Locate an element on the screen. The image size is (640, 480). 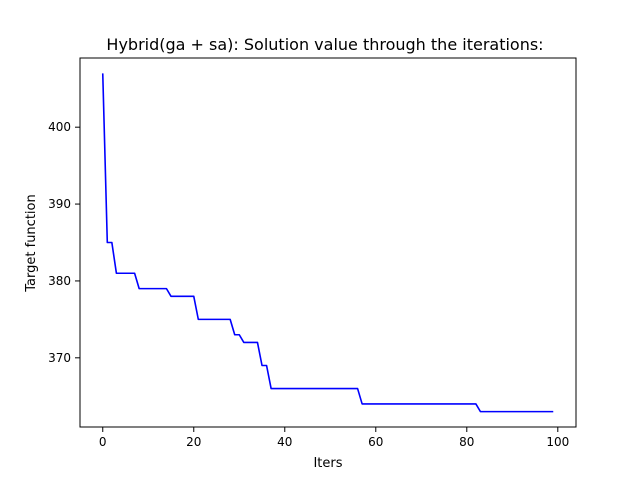
y-axis: 370 380 390 400 is located at coordinates (64, 242).